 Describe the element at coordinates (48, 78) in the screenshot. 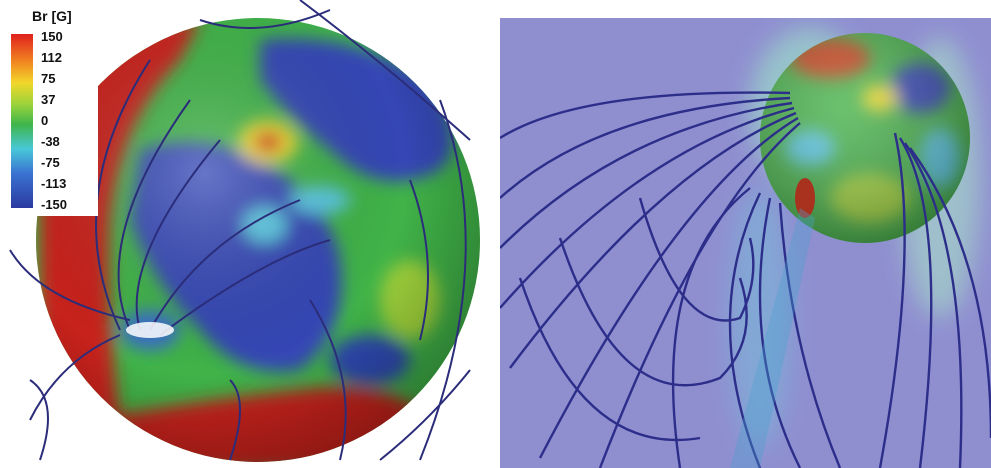

I see `colorbar-tick: 75` at that location.